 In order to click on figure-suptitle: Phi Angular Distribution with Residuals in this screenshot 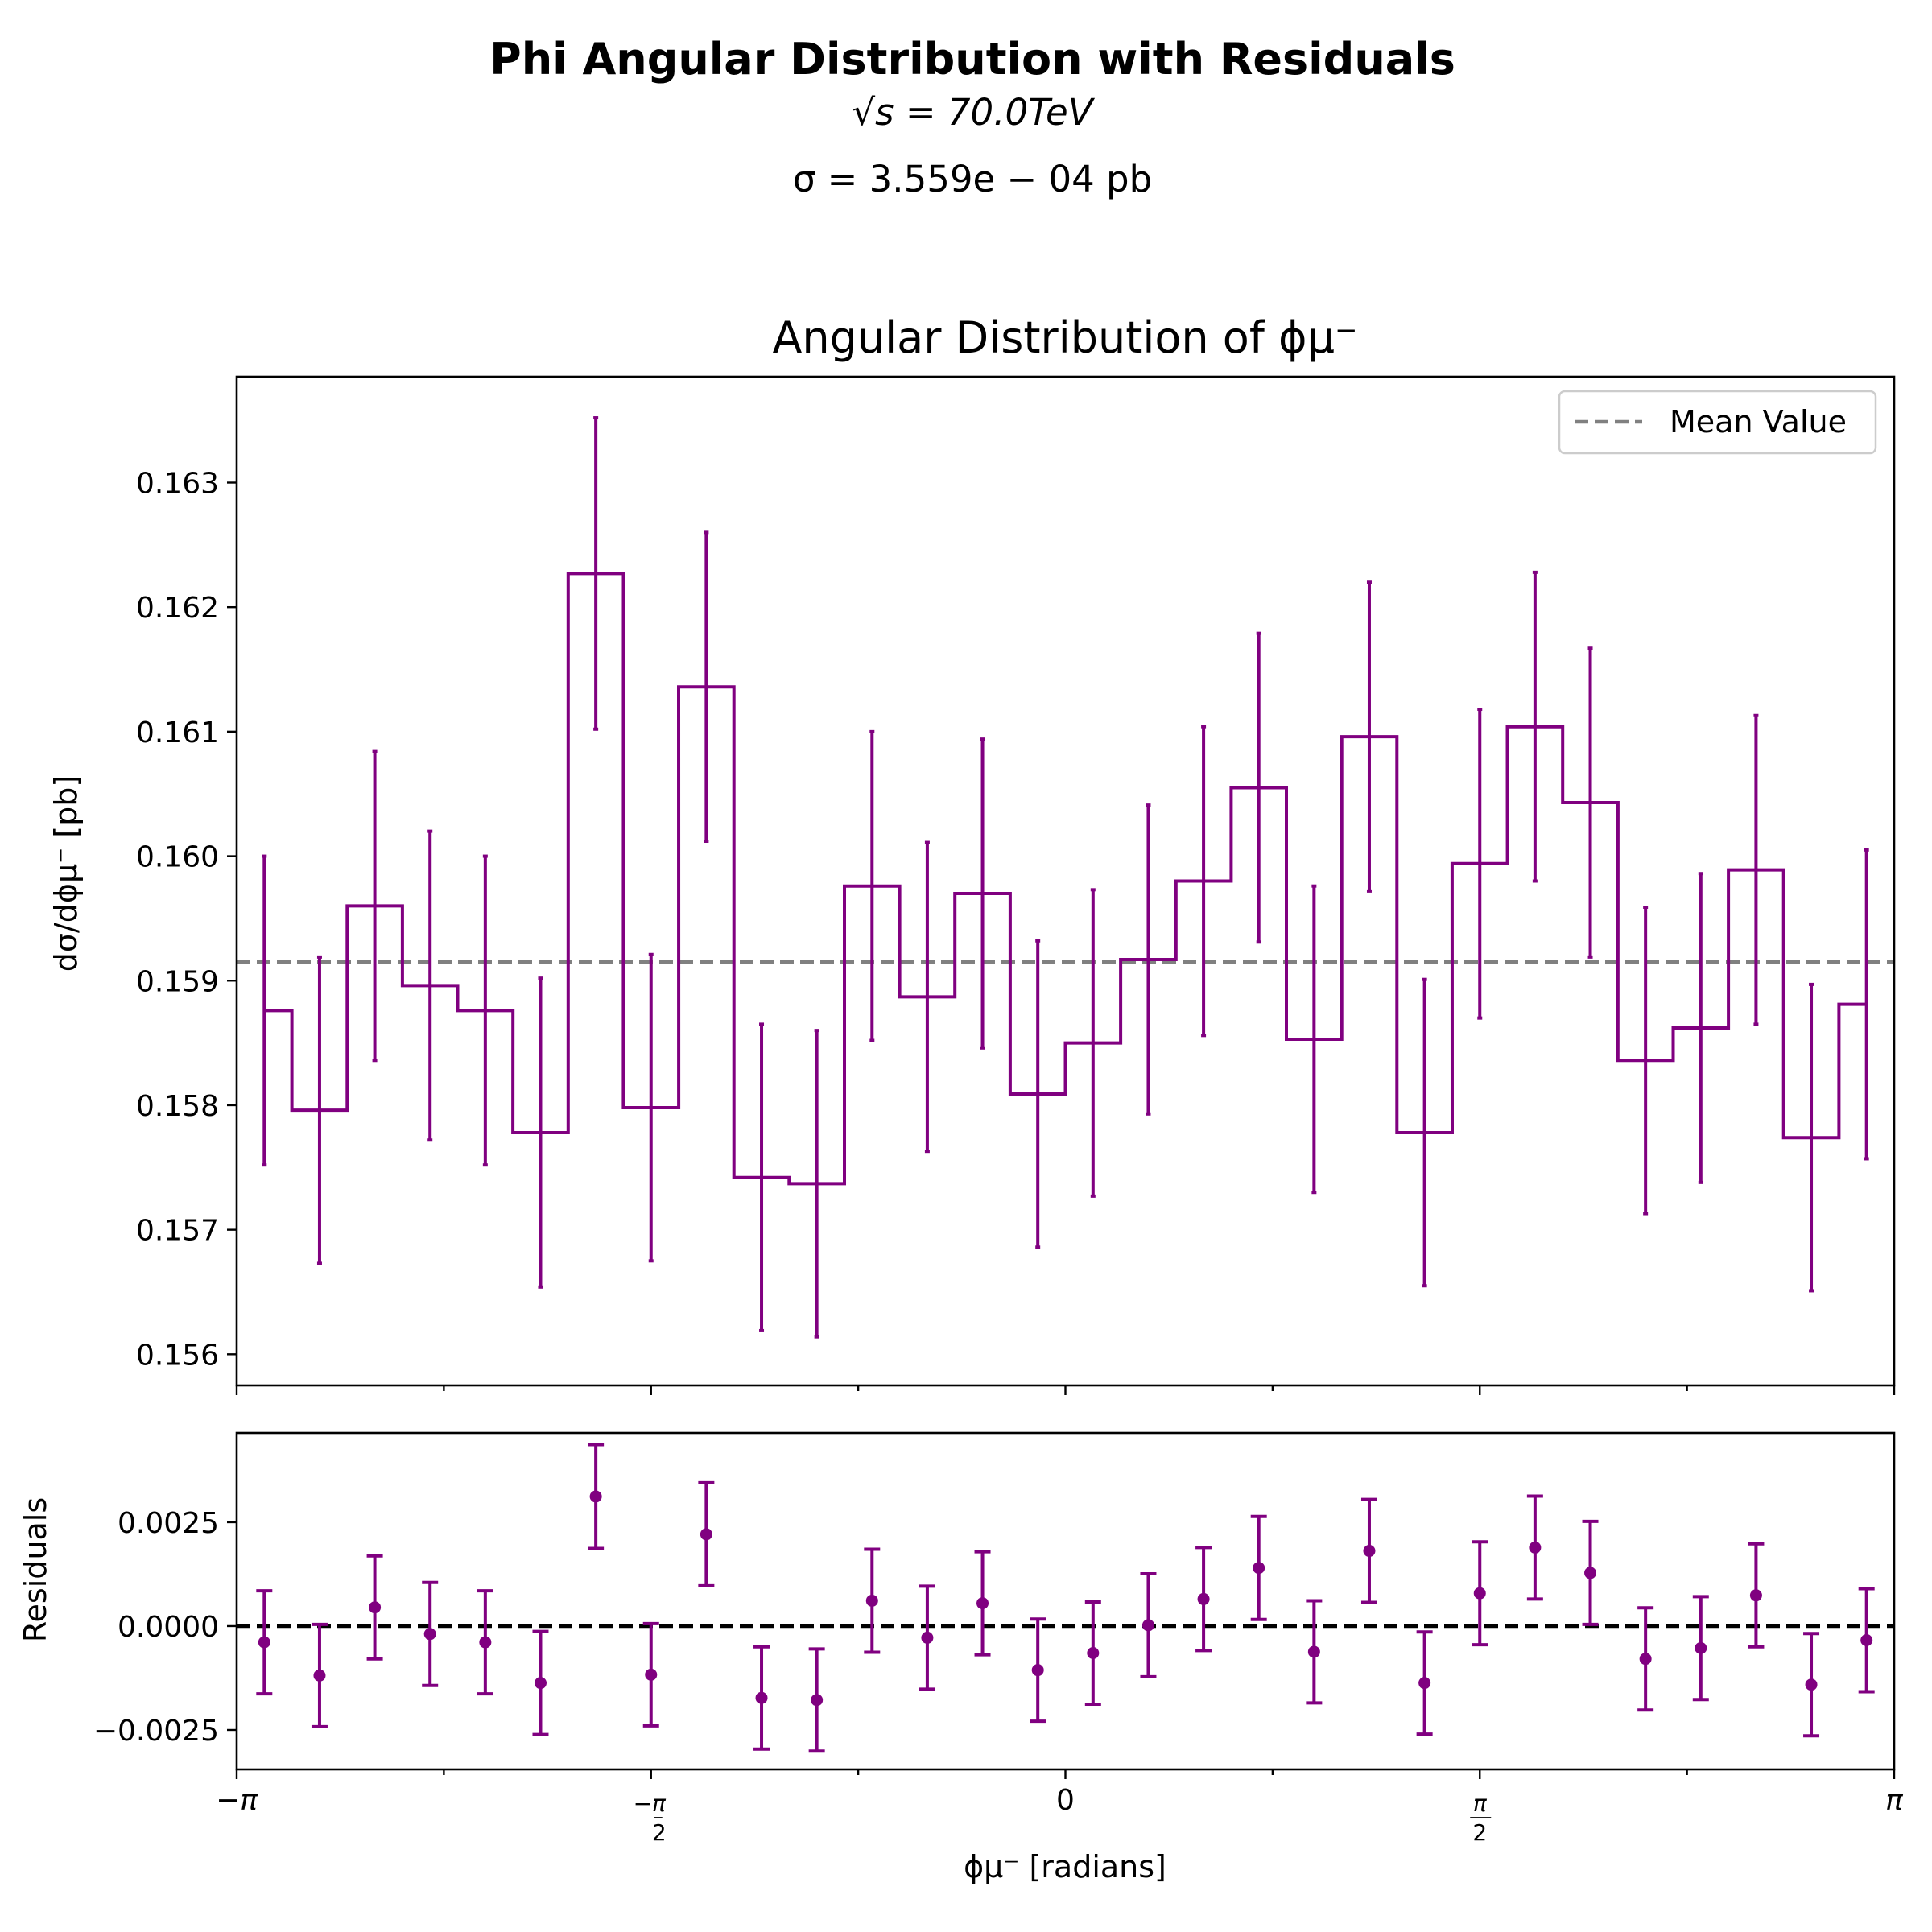, I will do `click(972, 59)`.